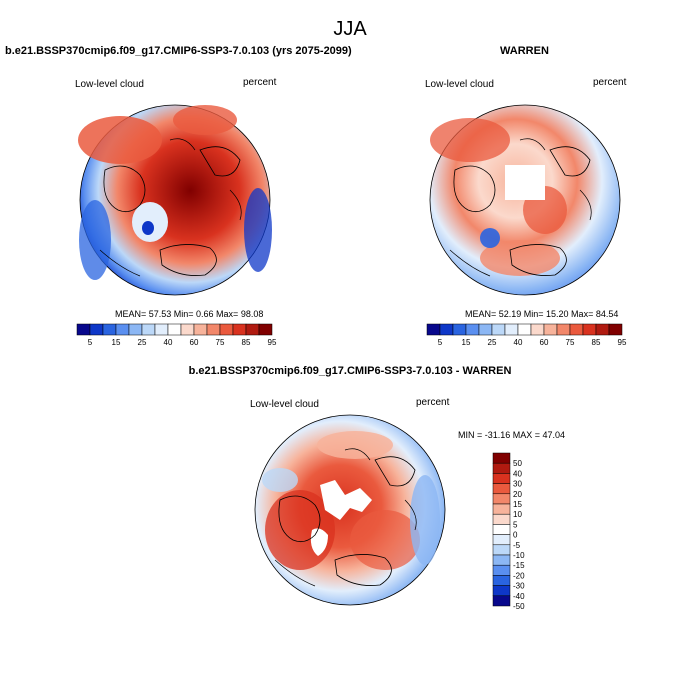 Image resolution: width=700 pixels, height=700 pixels. I want to click on panel2-colorbar, so click(524, 329).